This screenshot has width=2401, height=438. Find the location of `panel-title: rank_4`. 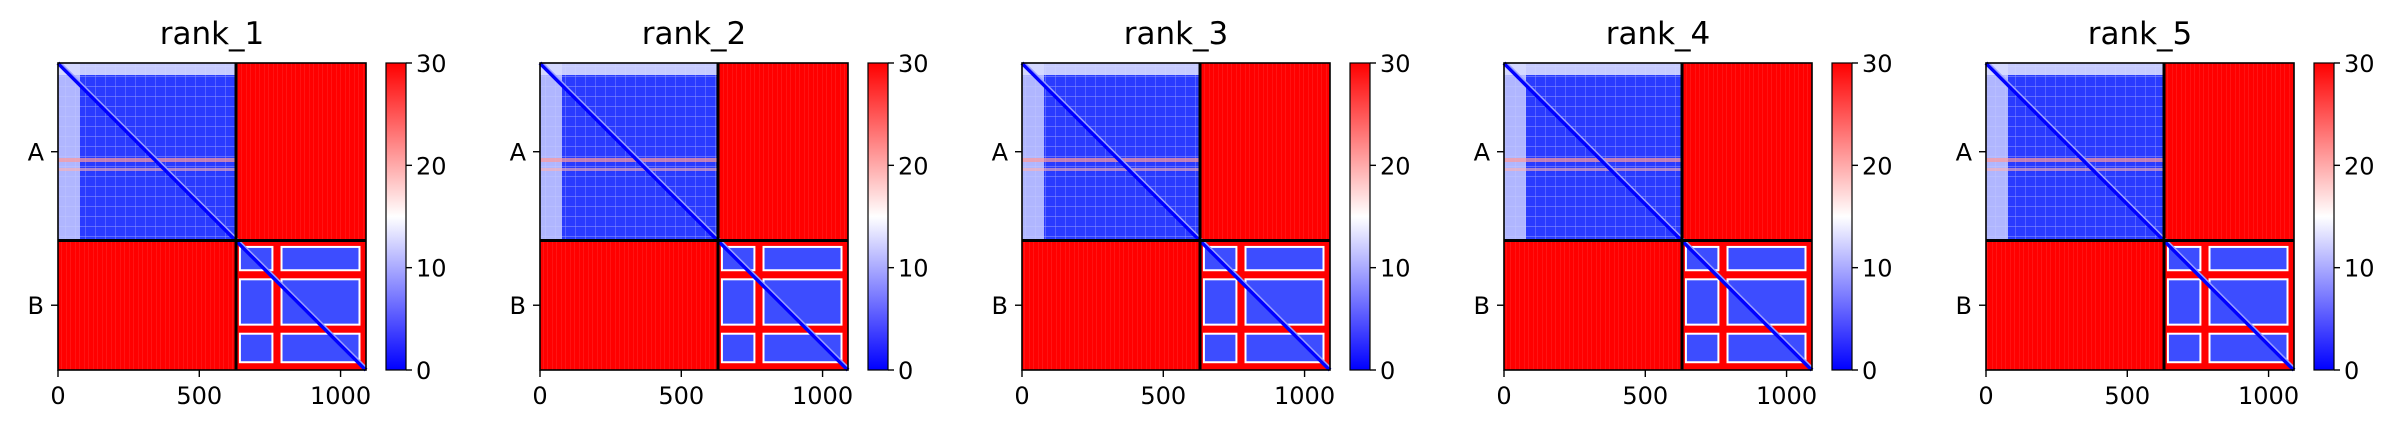

panel-title: rank_4 is located at coordinates (1658, 34).